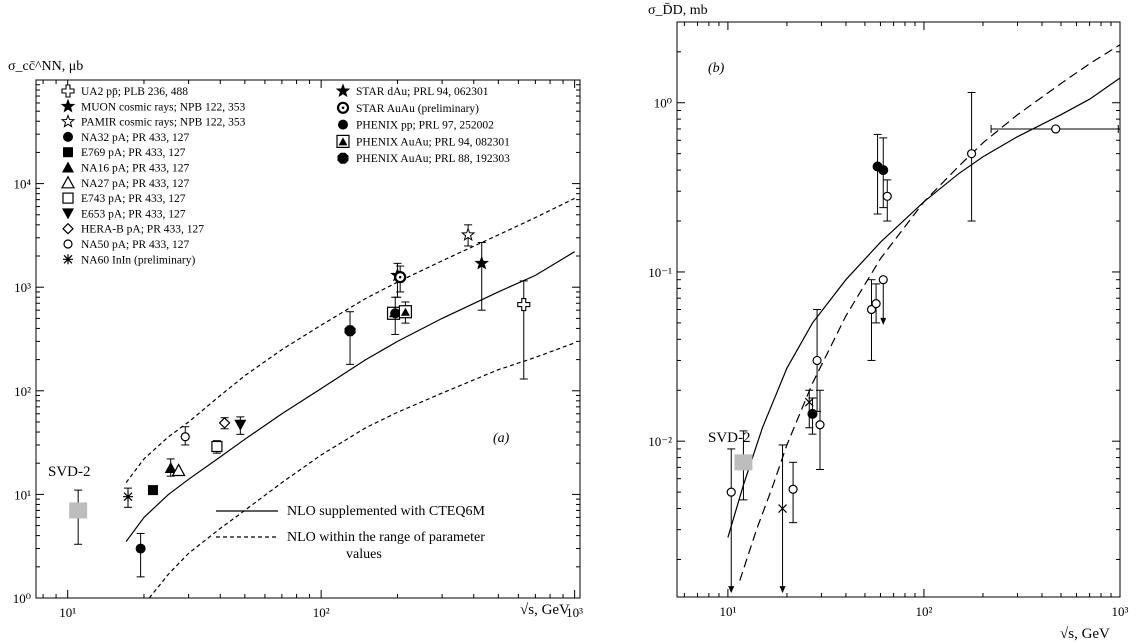  What do you see at coordinates (133, 214) in the screenshot?
I see `legend-label: E653 pA; PR 433, 127` at bounding box center [133, 214].